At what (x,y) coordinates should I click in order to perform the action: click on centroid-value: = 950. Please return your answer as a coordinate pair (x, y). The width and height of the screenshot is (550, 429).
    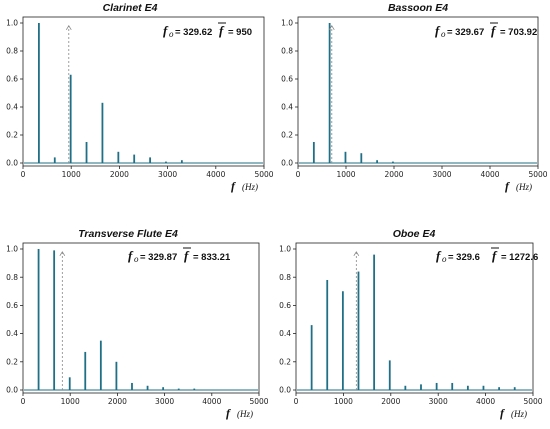
    Looking at the image, I should click on (240, 32).